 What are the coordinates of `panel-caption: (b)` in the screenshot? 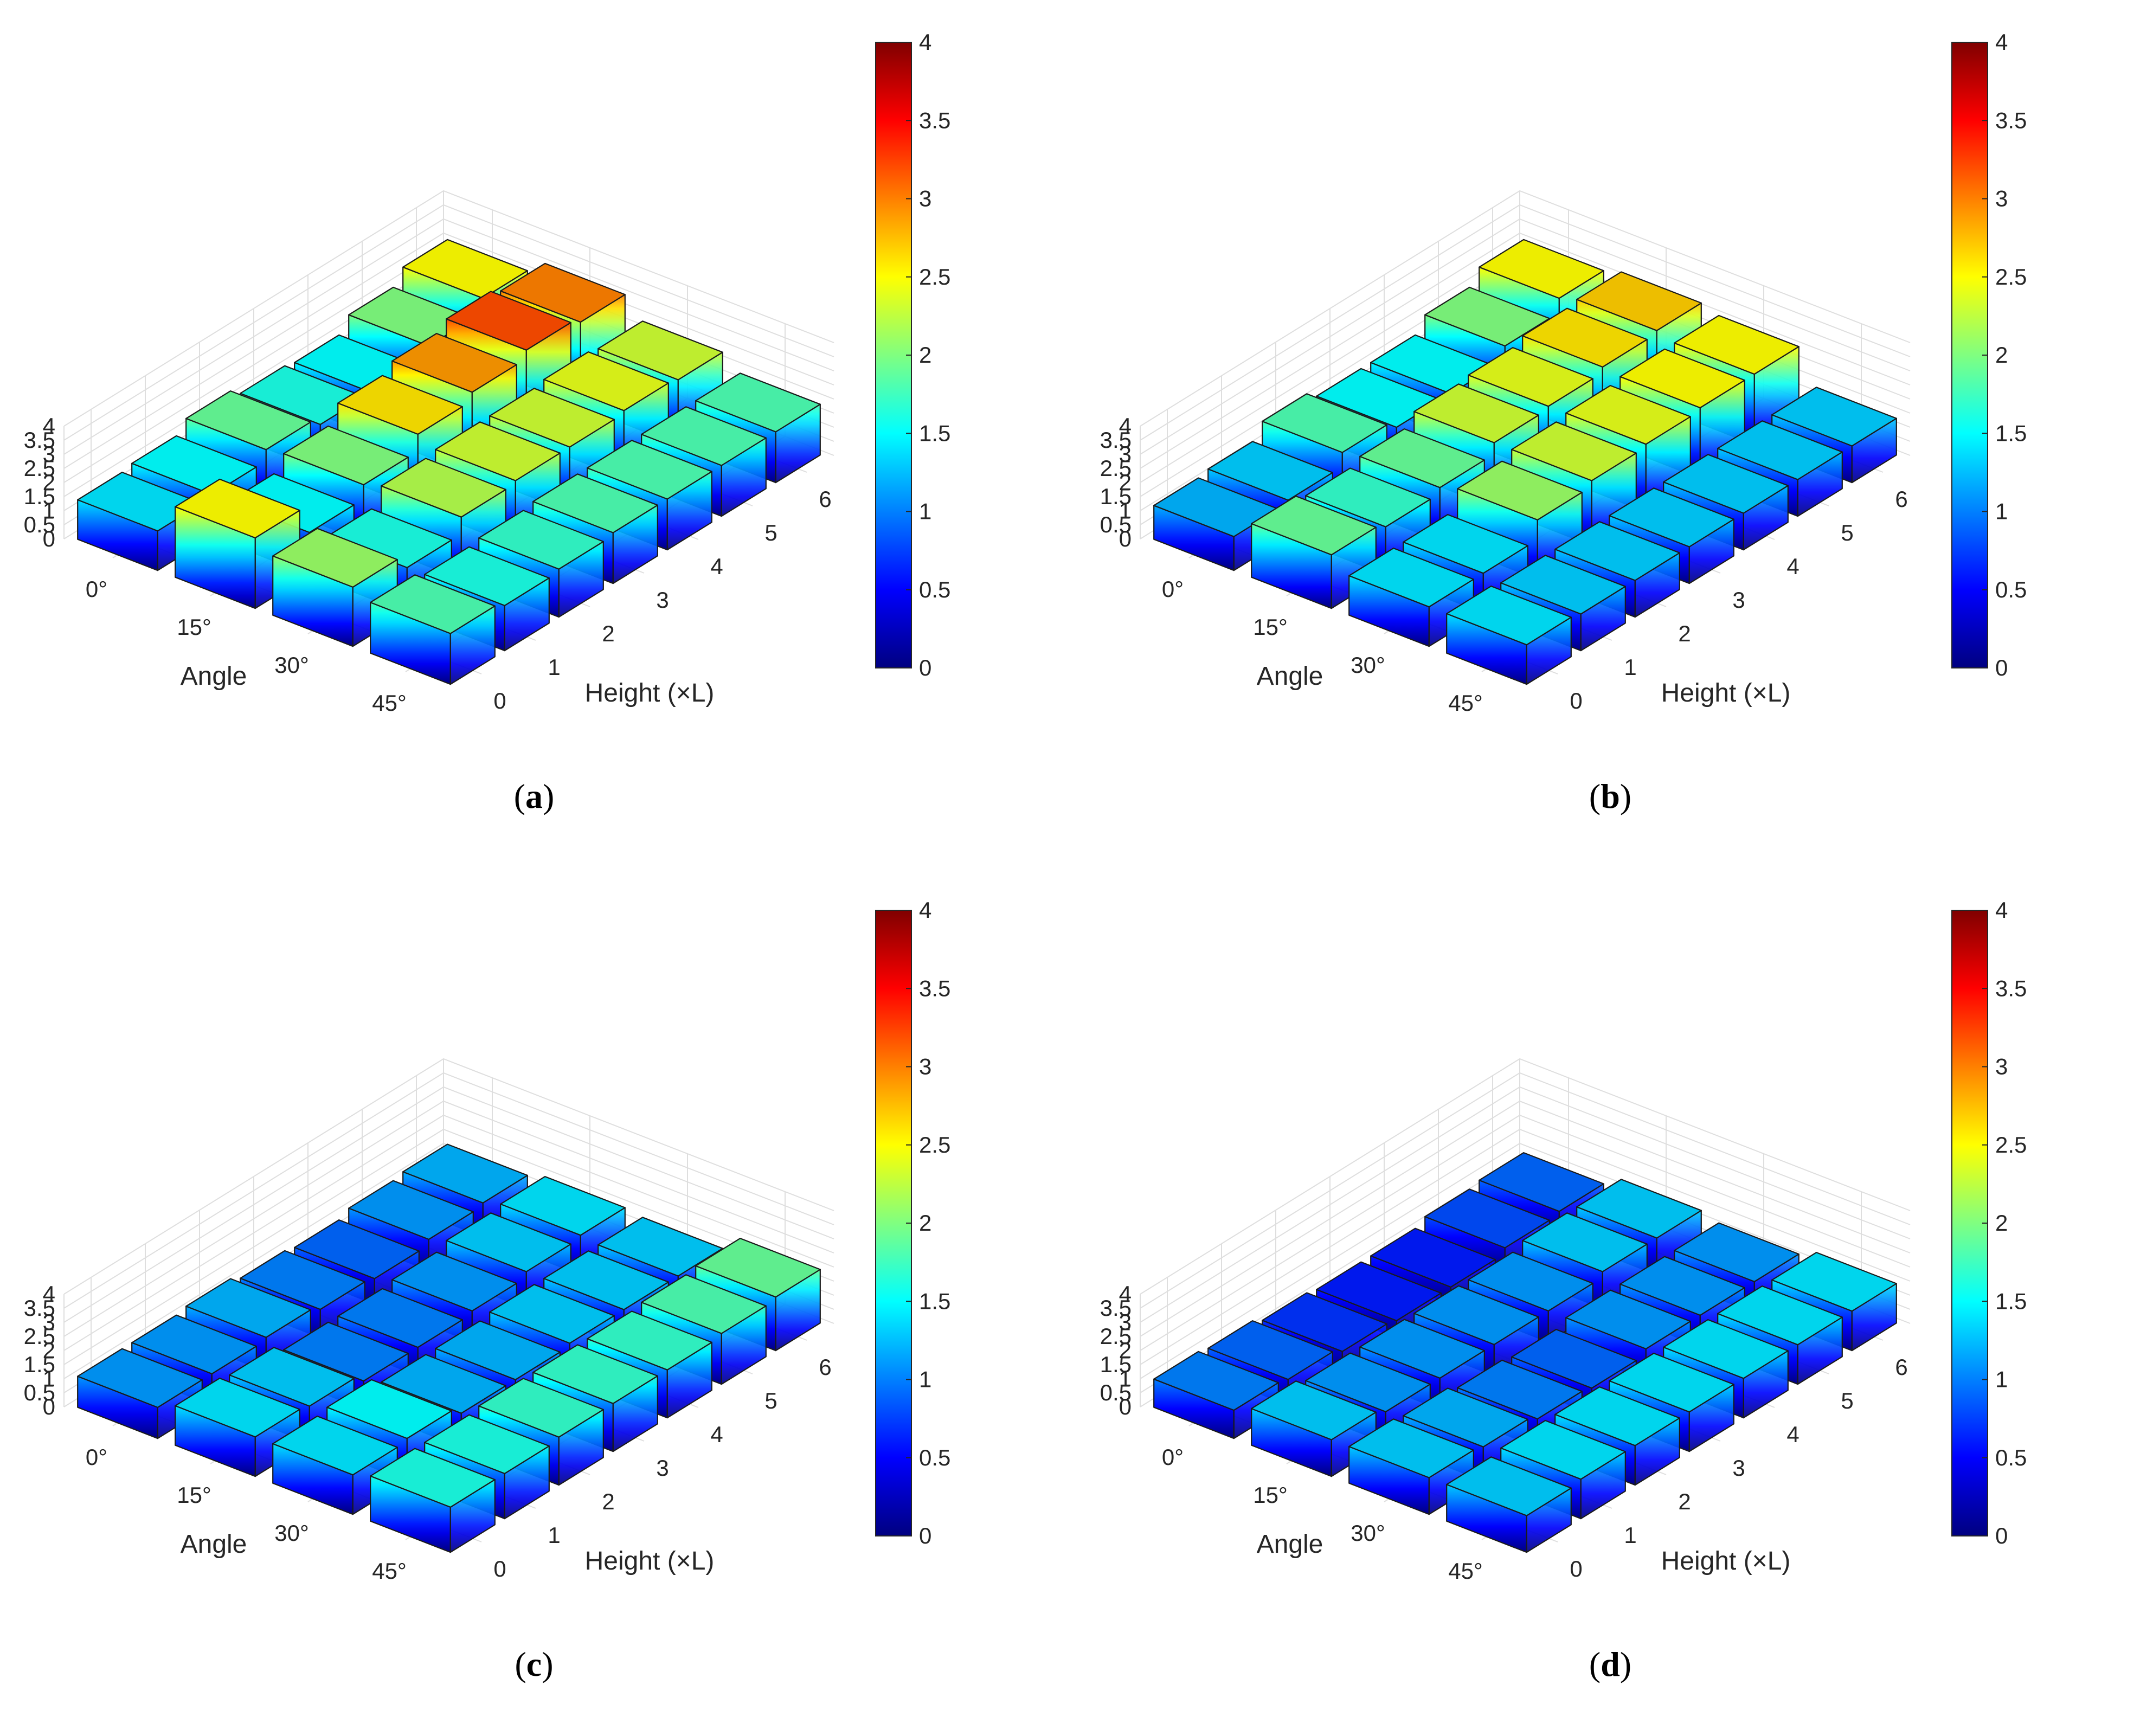 It's located at (1610, 796).